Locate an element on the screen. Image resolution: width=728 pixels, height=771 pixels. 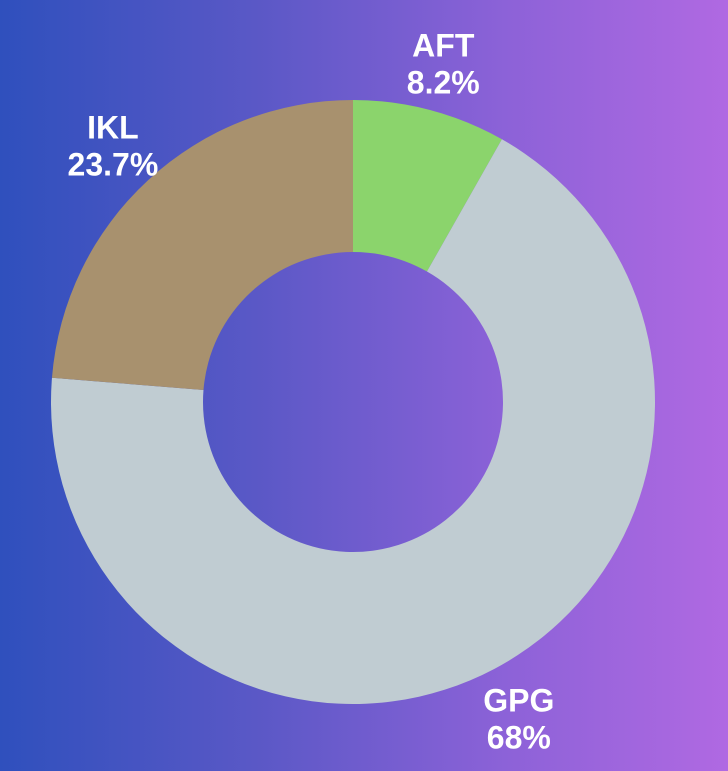
slice-label-ikl: IKL 23.7% is located at coordinates (113, 146).